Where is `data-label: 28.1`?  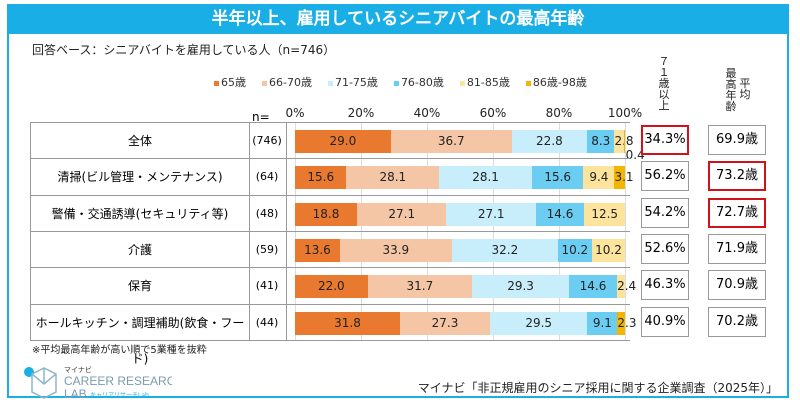 data-label: 28.1 is located at coordinates (393, 177).